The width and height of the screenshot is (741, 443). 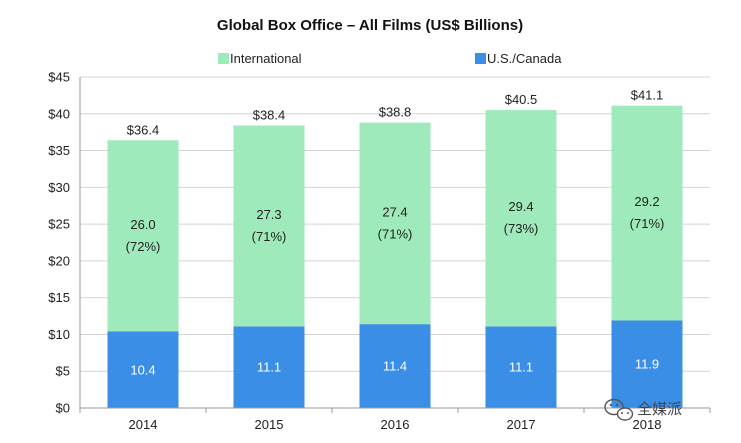 What do you see at coordinates (223, 58) in the screenshot?
I see `legend-swatch-international` at bounding box center [223, 58].